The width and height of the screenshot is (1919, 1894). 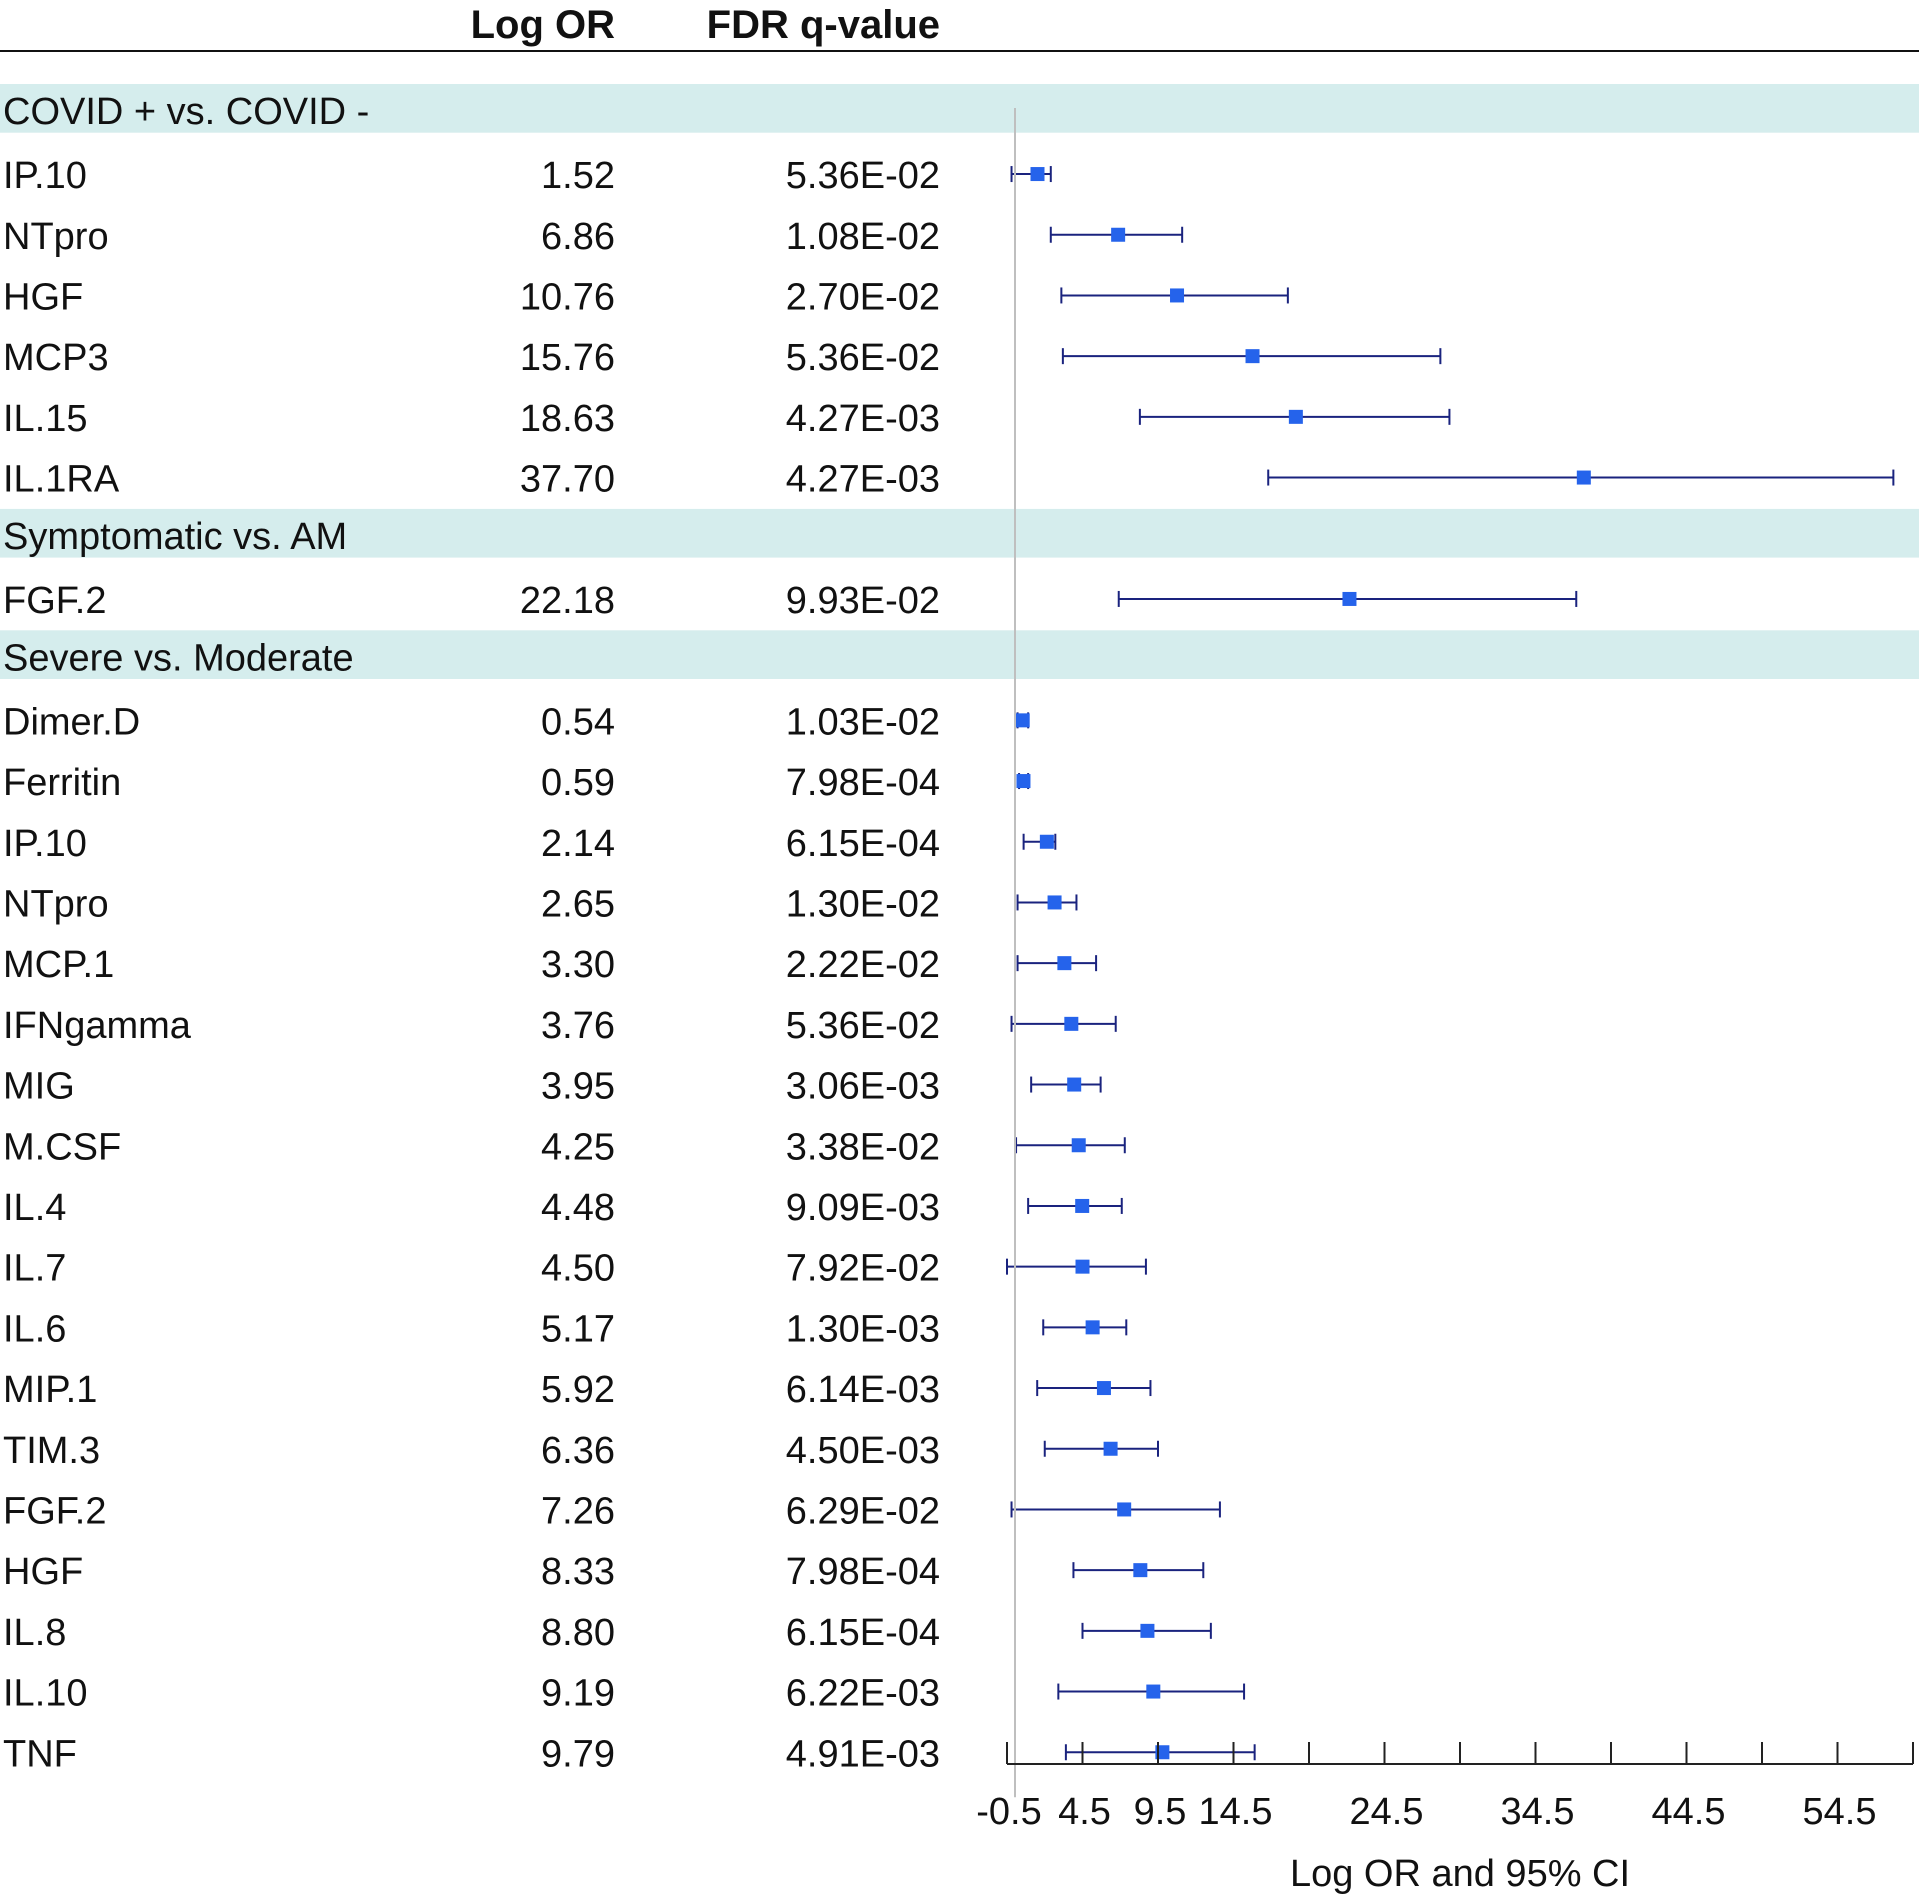 I want to click on x-axis-label: Log OR and 95% CI, so click(x=1460, y=1873).